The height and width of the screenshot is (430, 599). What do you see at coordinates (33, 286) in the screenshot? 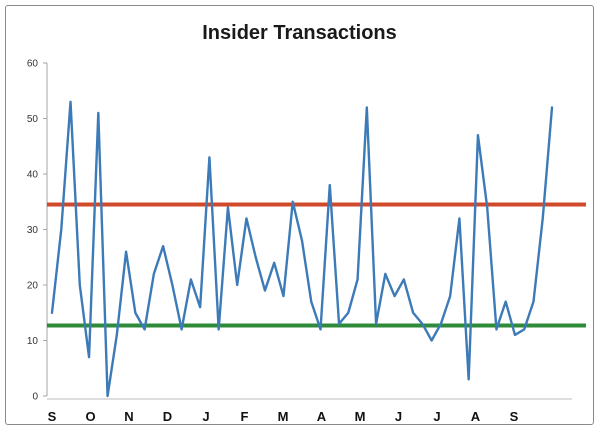
I see `y-tick-label: 20` at bounding box center [33, 286].